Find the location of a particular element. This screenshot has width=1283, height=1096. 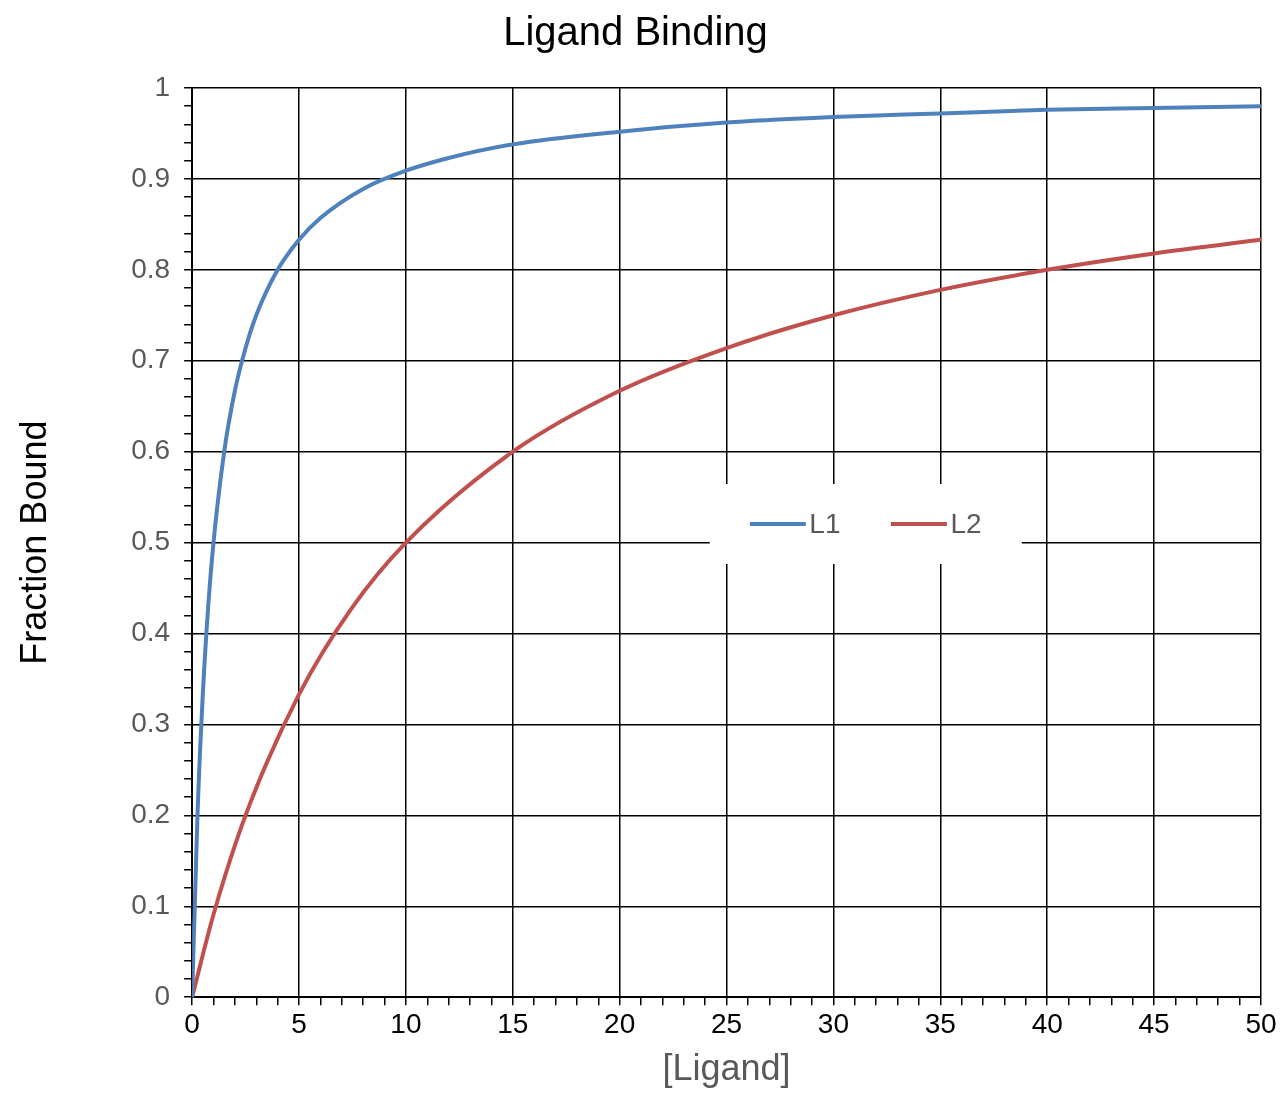

y-tick-label: 1 is located at coordinates (162, 86).